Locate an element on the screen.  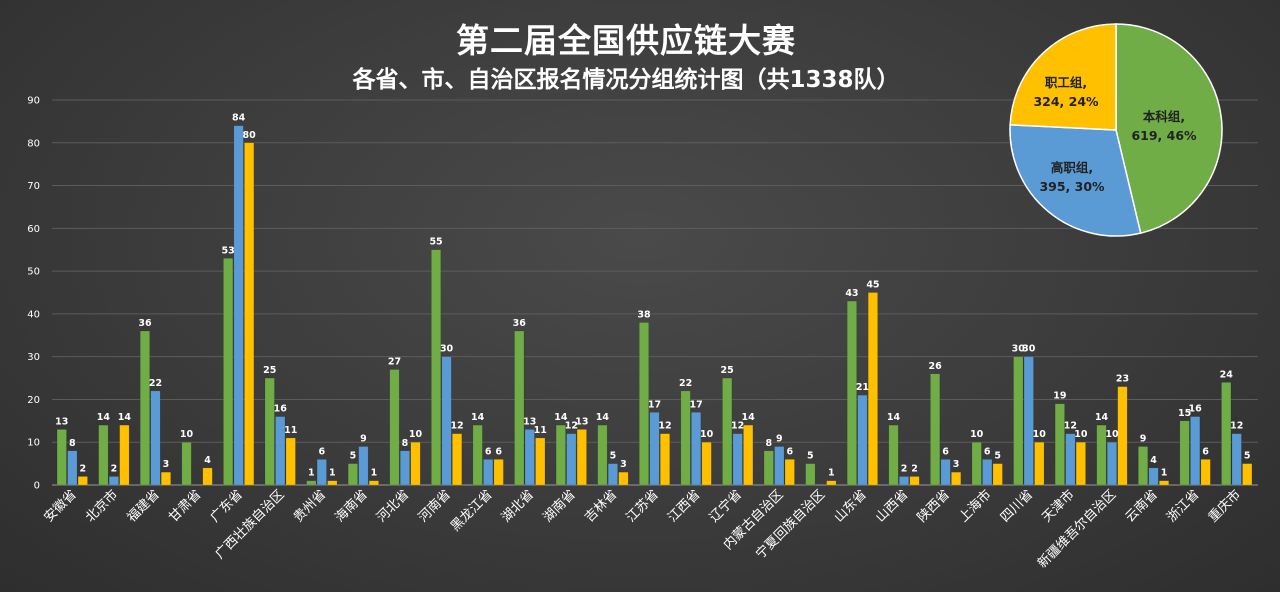
data-label: 30 is located at coordinates (447, 349).